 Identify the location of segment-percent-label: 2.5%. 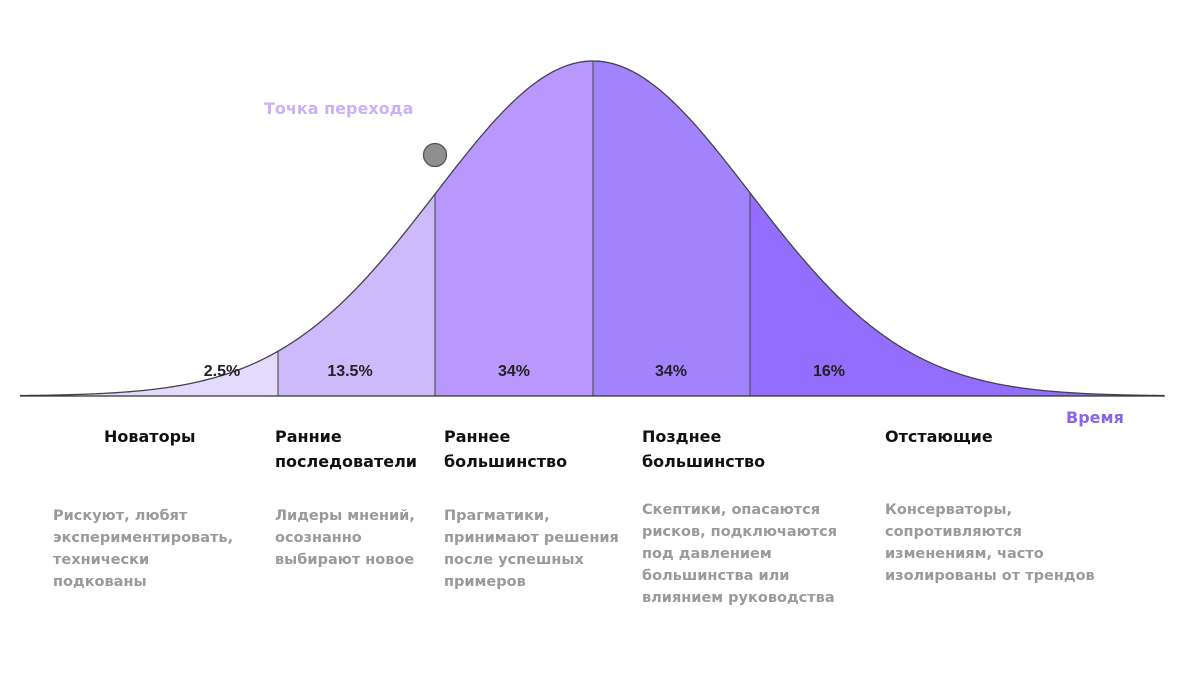
(222, 371).